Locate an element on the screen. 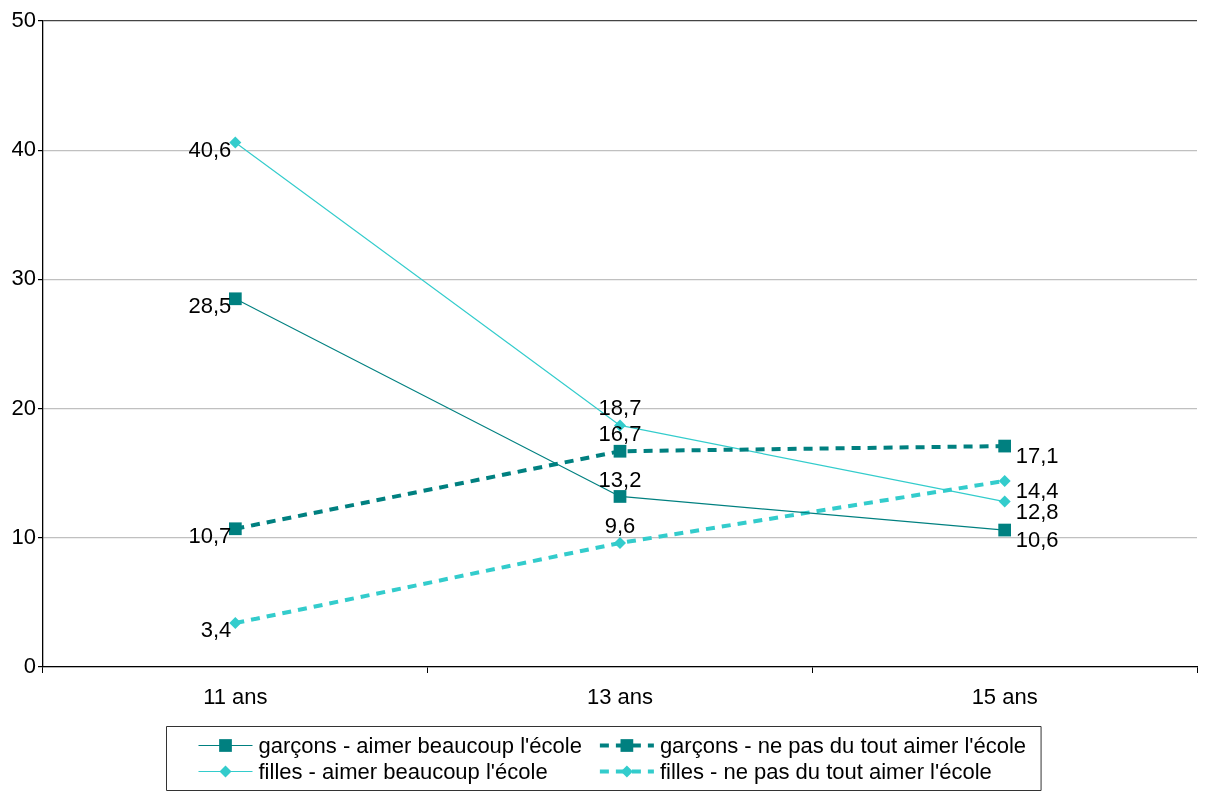  y-tick-label: 20 is located at coordinates (23, 407).